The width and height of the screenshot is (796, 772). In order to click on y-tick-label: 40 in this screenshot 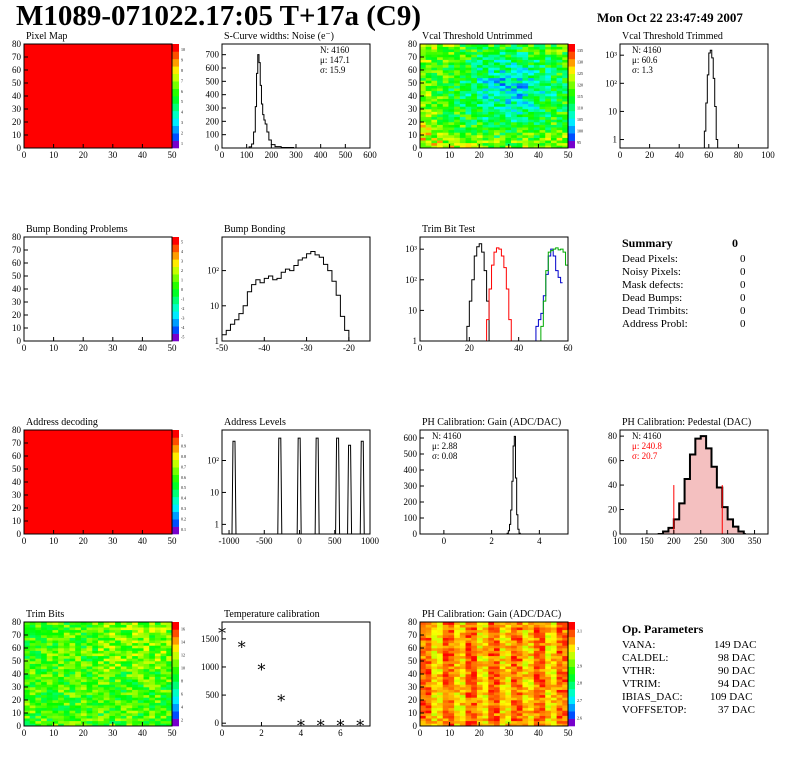, I will do `click(613, 485)`.